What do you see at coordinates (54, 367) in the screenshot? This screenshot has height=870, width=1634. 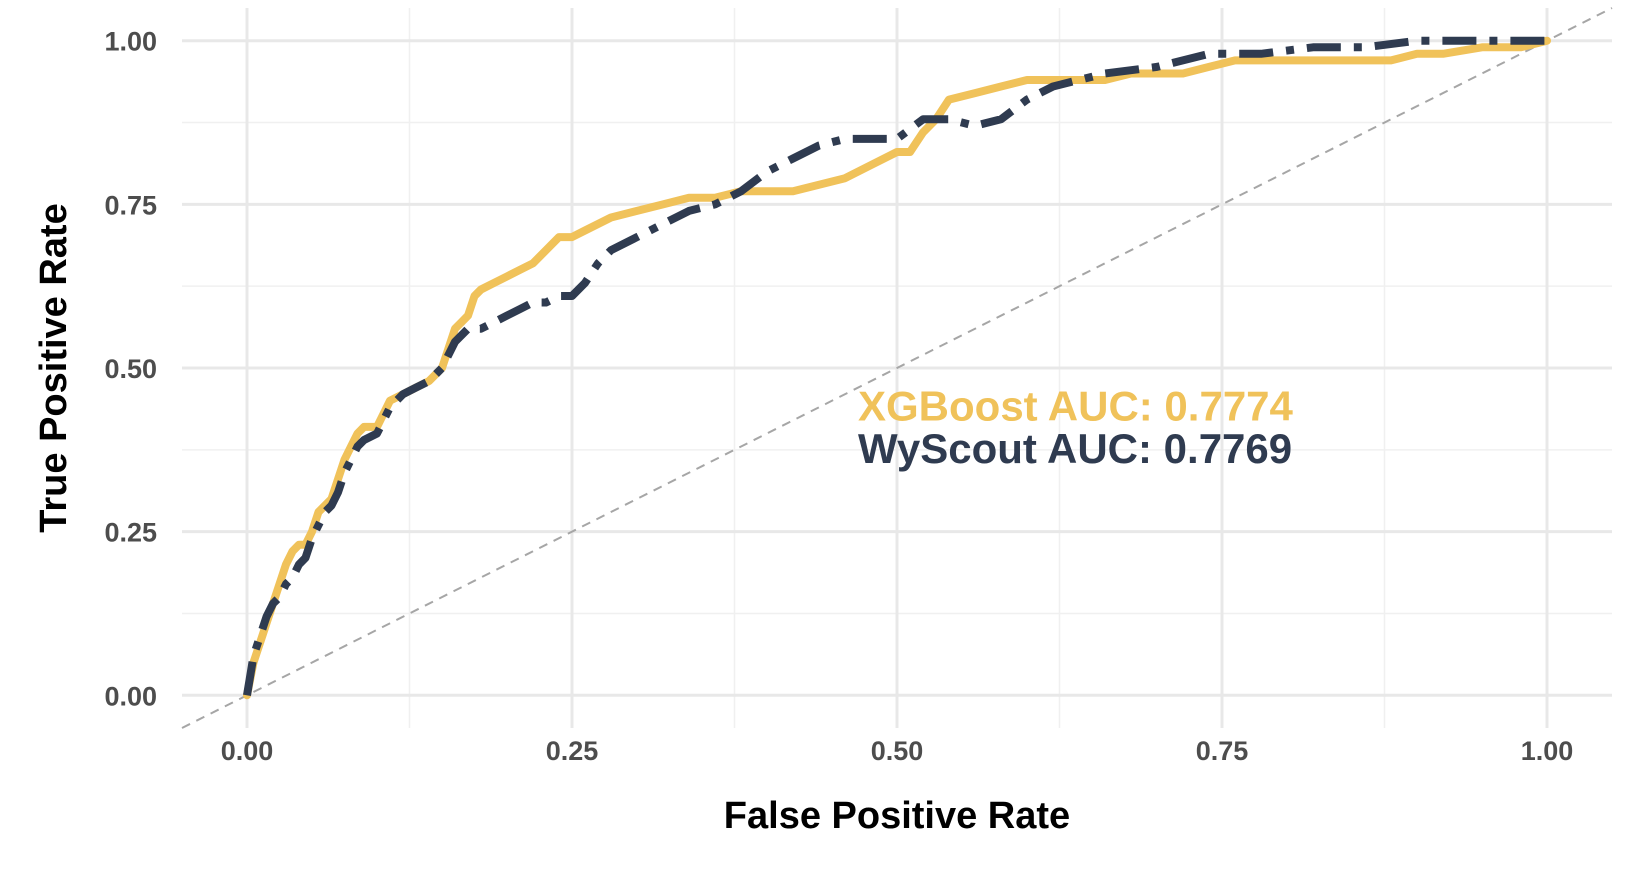 I see `y-axis-title: True Positive Rate` at bounding box center [54, 367].